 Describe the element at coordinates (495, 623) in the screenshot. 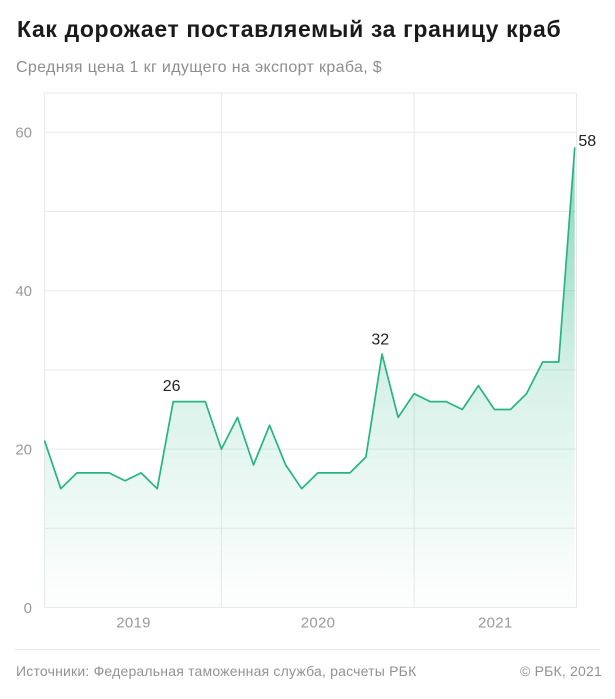

I see `svg-text: 2021` at that location.